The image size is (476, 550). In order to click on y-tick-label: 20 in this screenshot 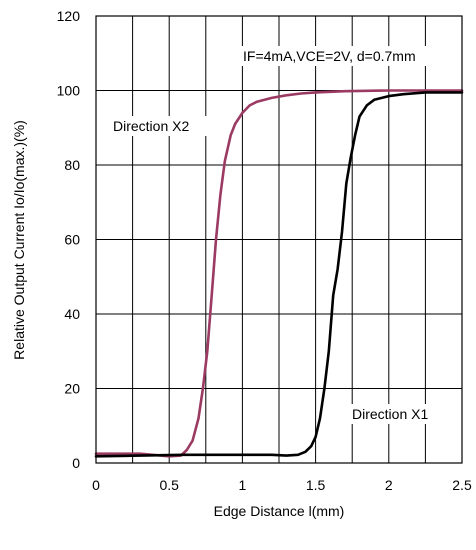, I will do `click(72, 389)`.